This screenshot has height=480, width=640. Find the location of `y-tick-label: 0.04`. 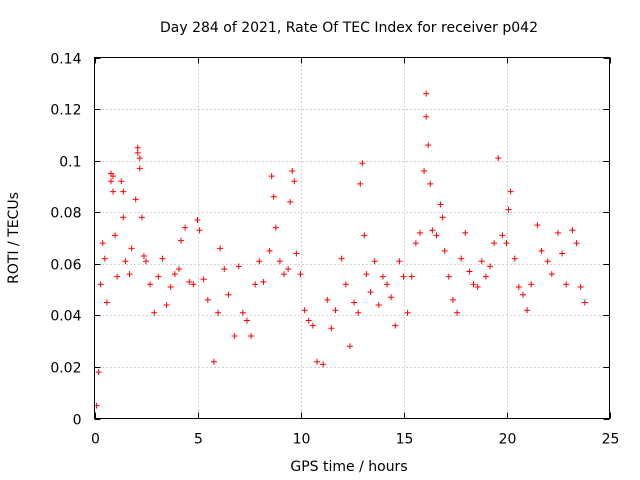

y-tick-label: 0.04 is located at coordinates (65, 317).